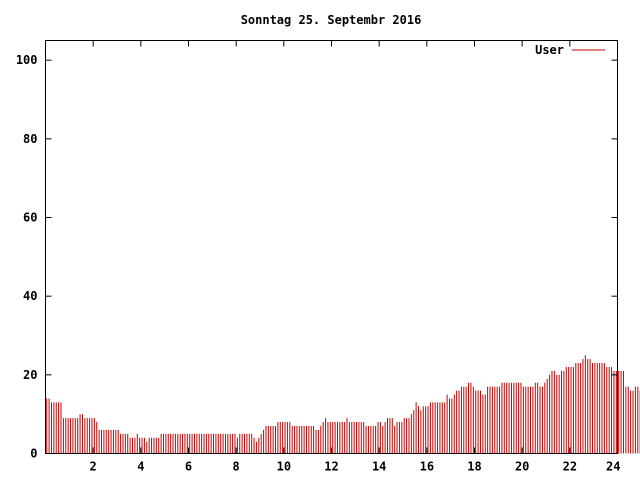 The image size is (640, 480). Describe the element at coordinates (140, 467) in the screenshot. I see `x-tick-label: 4` at that location.